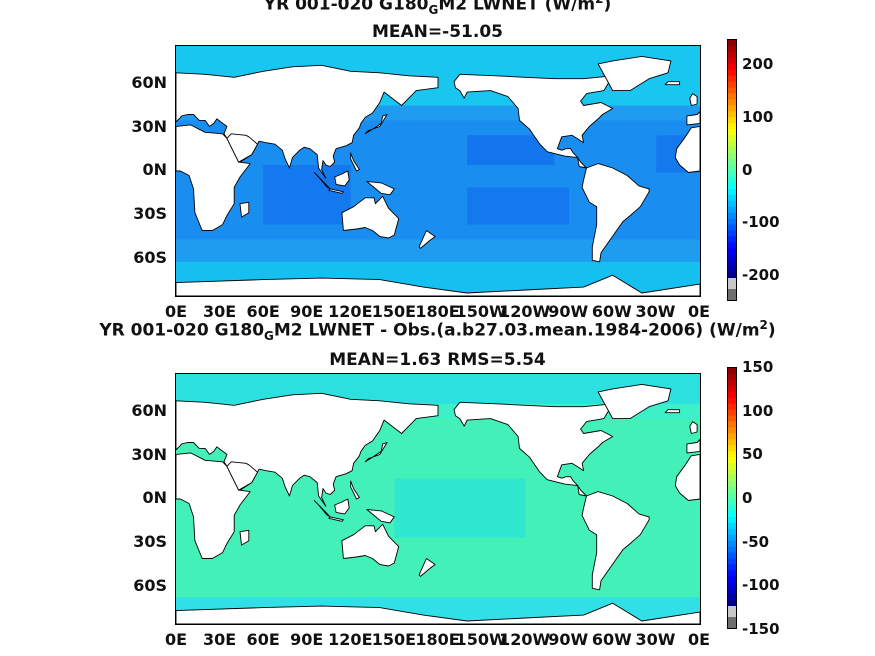 This screenshot has height=656, width=875. Describe the element at coordinates (756, 541) in the screenshot. I see `colorbar-tick-label: -50` at that location.